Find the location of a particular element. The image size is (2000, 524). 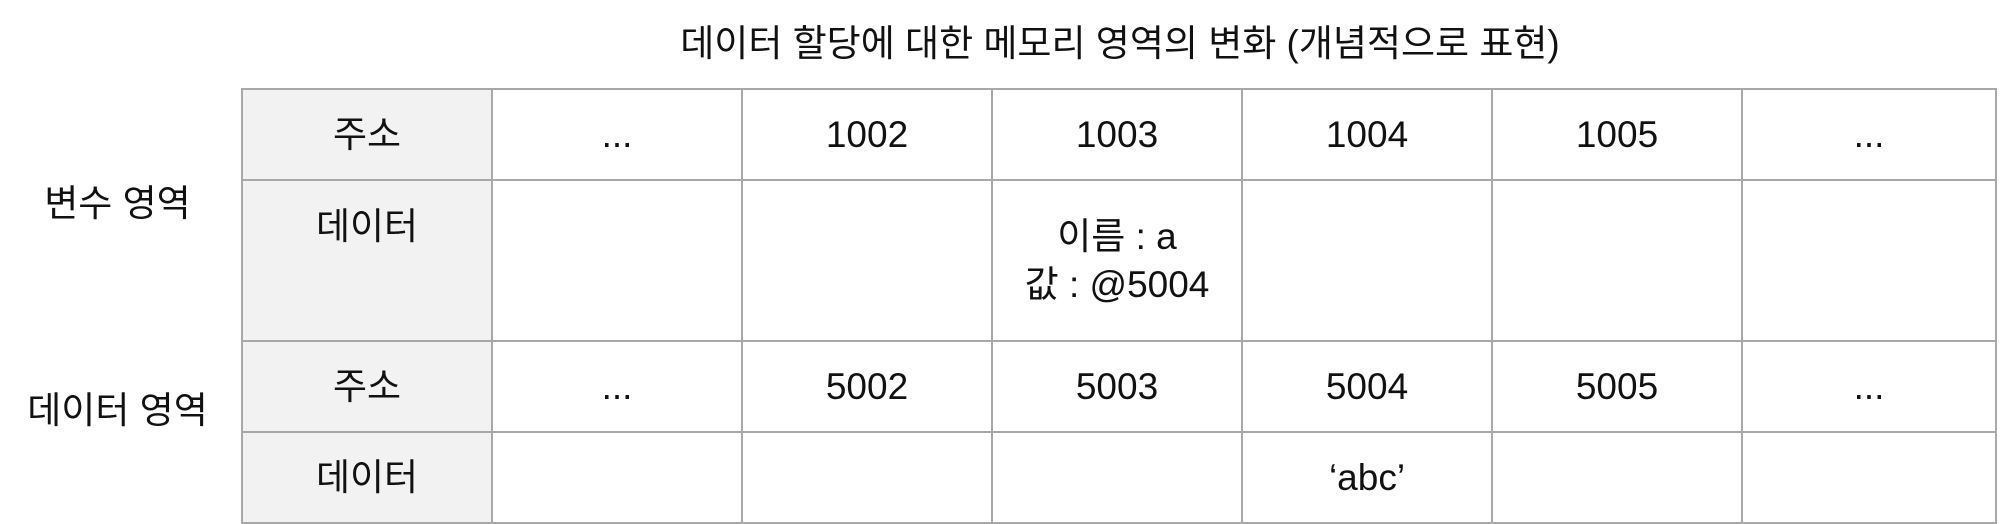

address-cell: 1003 is located at coordinates (1117, 134).